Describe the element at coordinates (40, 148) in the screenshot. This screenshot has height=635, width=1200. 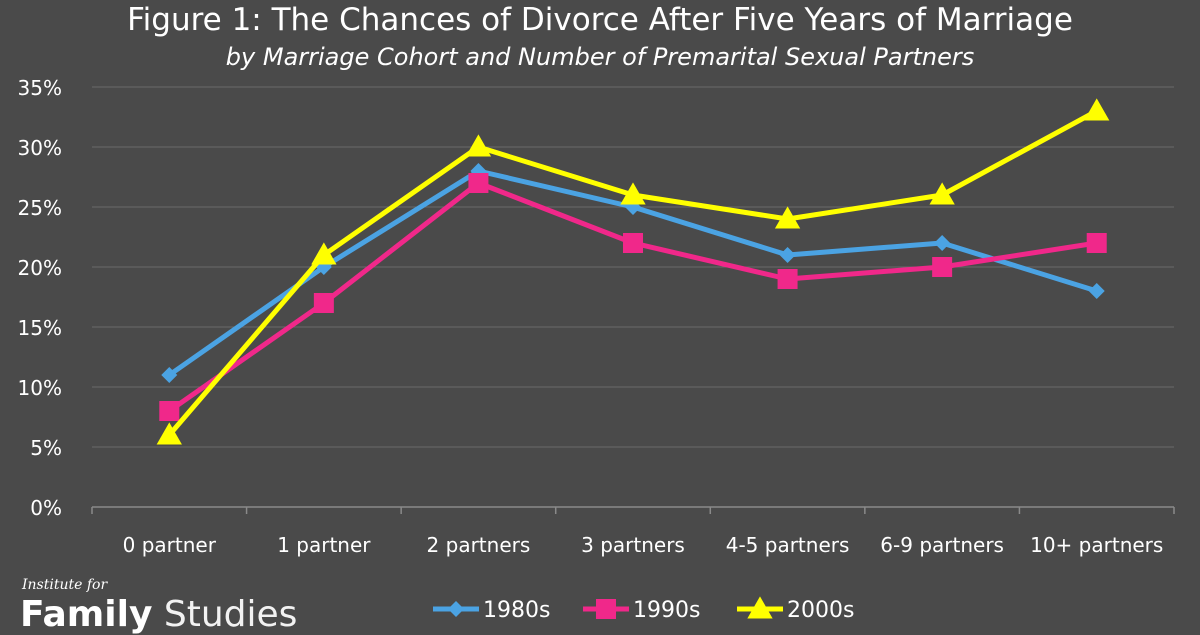
I see `y-tick-label: 30%` at that location.